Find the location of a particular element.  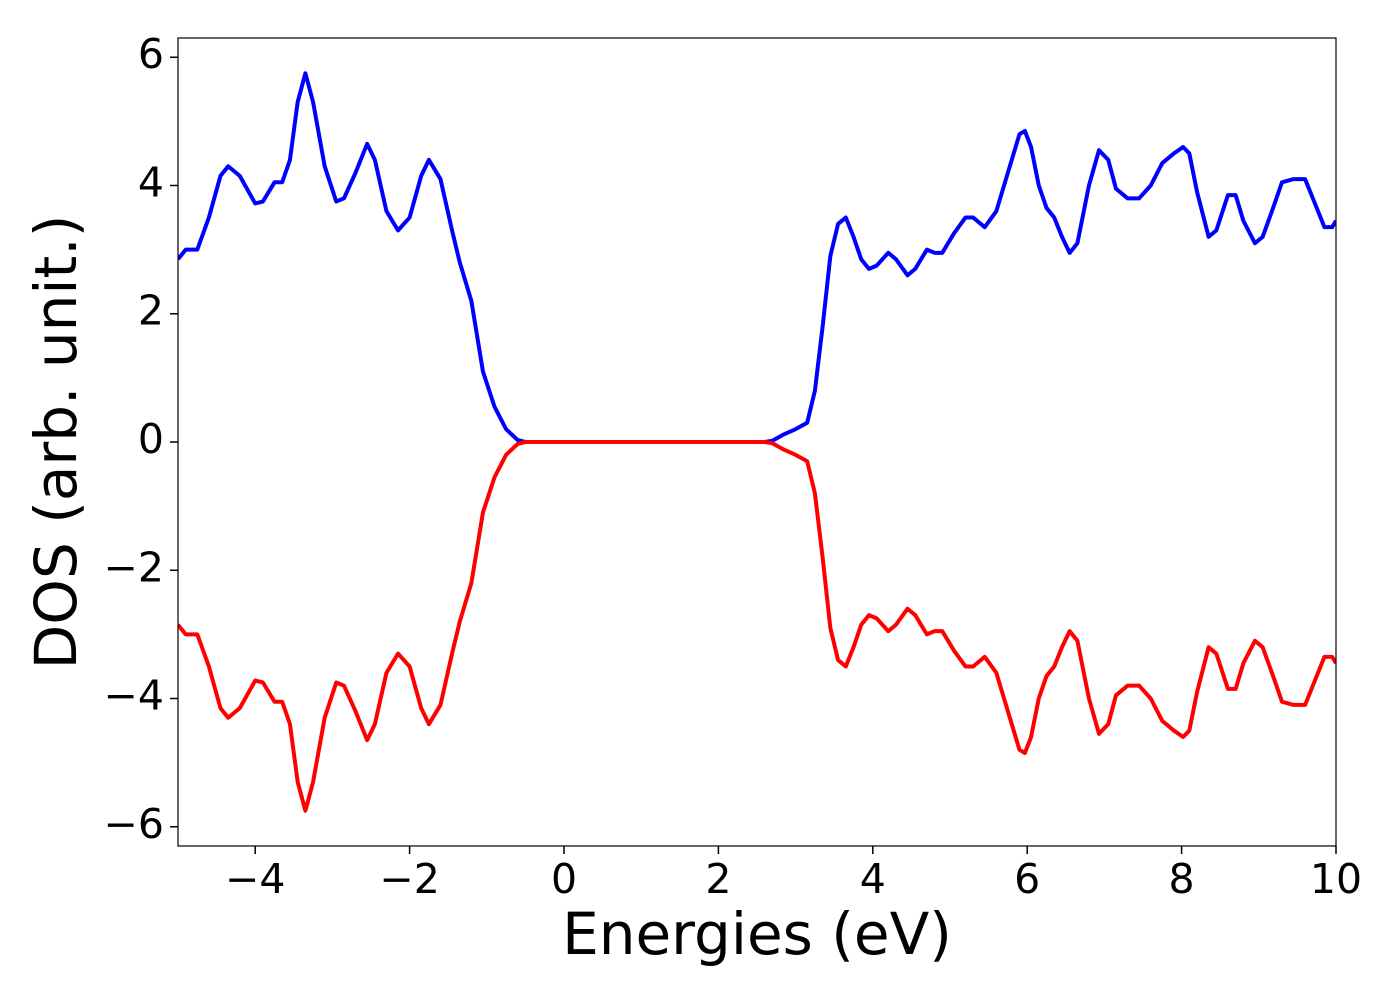

x-tick-label: 8 is located at coordinates (1182, 879).